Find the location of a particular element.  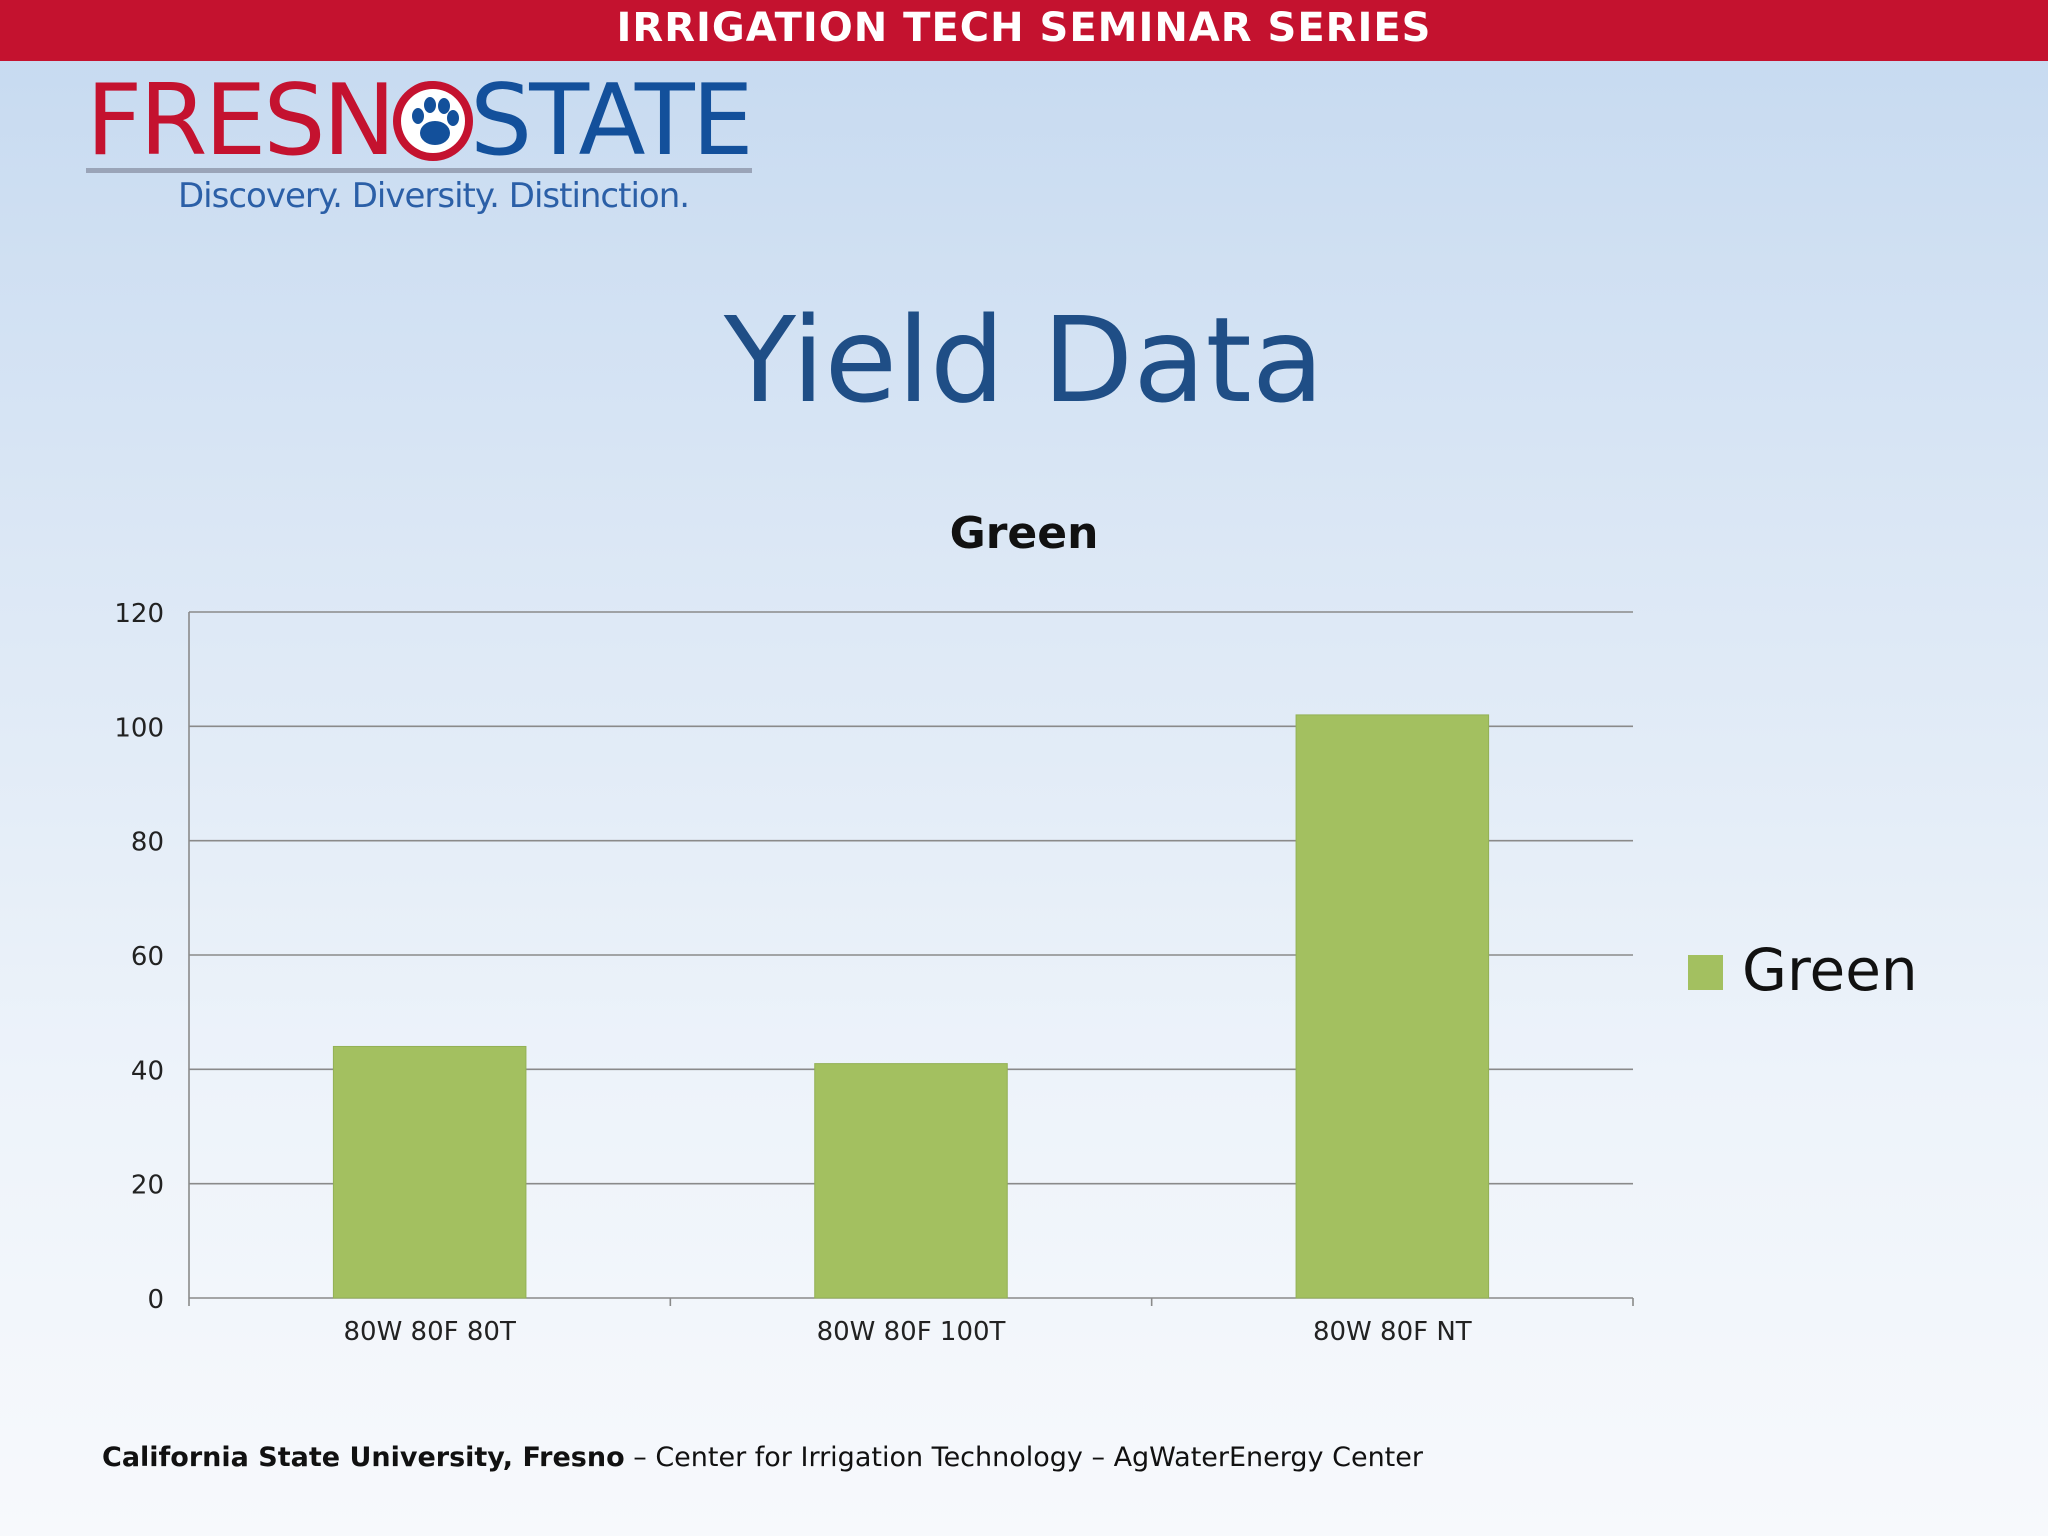

legend-label: Green is located at coordinates (1830, 970).